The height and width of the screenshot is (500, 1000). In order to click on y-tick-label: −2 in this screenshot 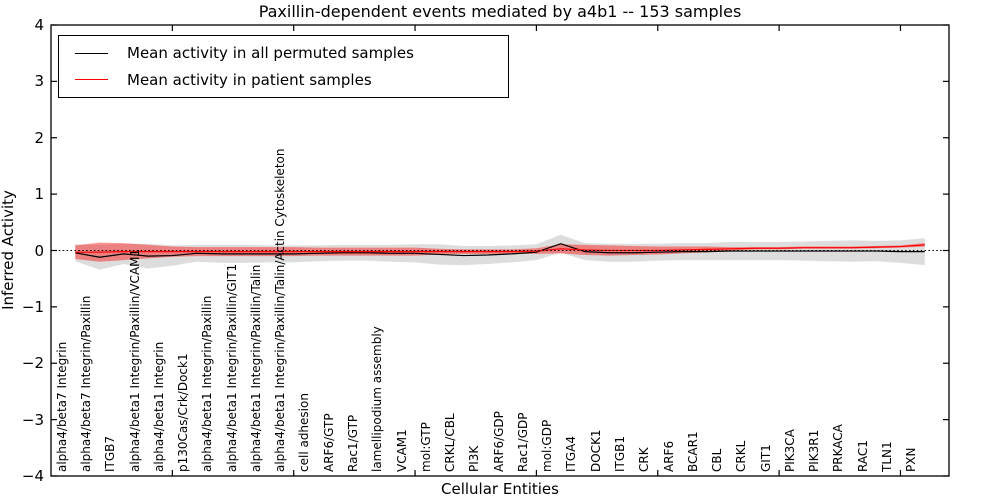, I will do `click(32, 363)`.